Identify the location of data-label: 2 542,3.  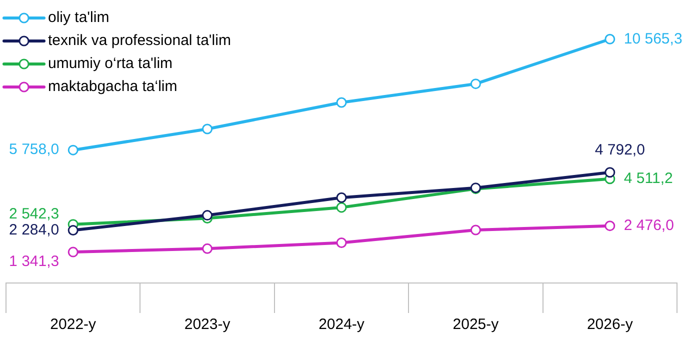
(34, 213).